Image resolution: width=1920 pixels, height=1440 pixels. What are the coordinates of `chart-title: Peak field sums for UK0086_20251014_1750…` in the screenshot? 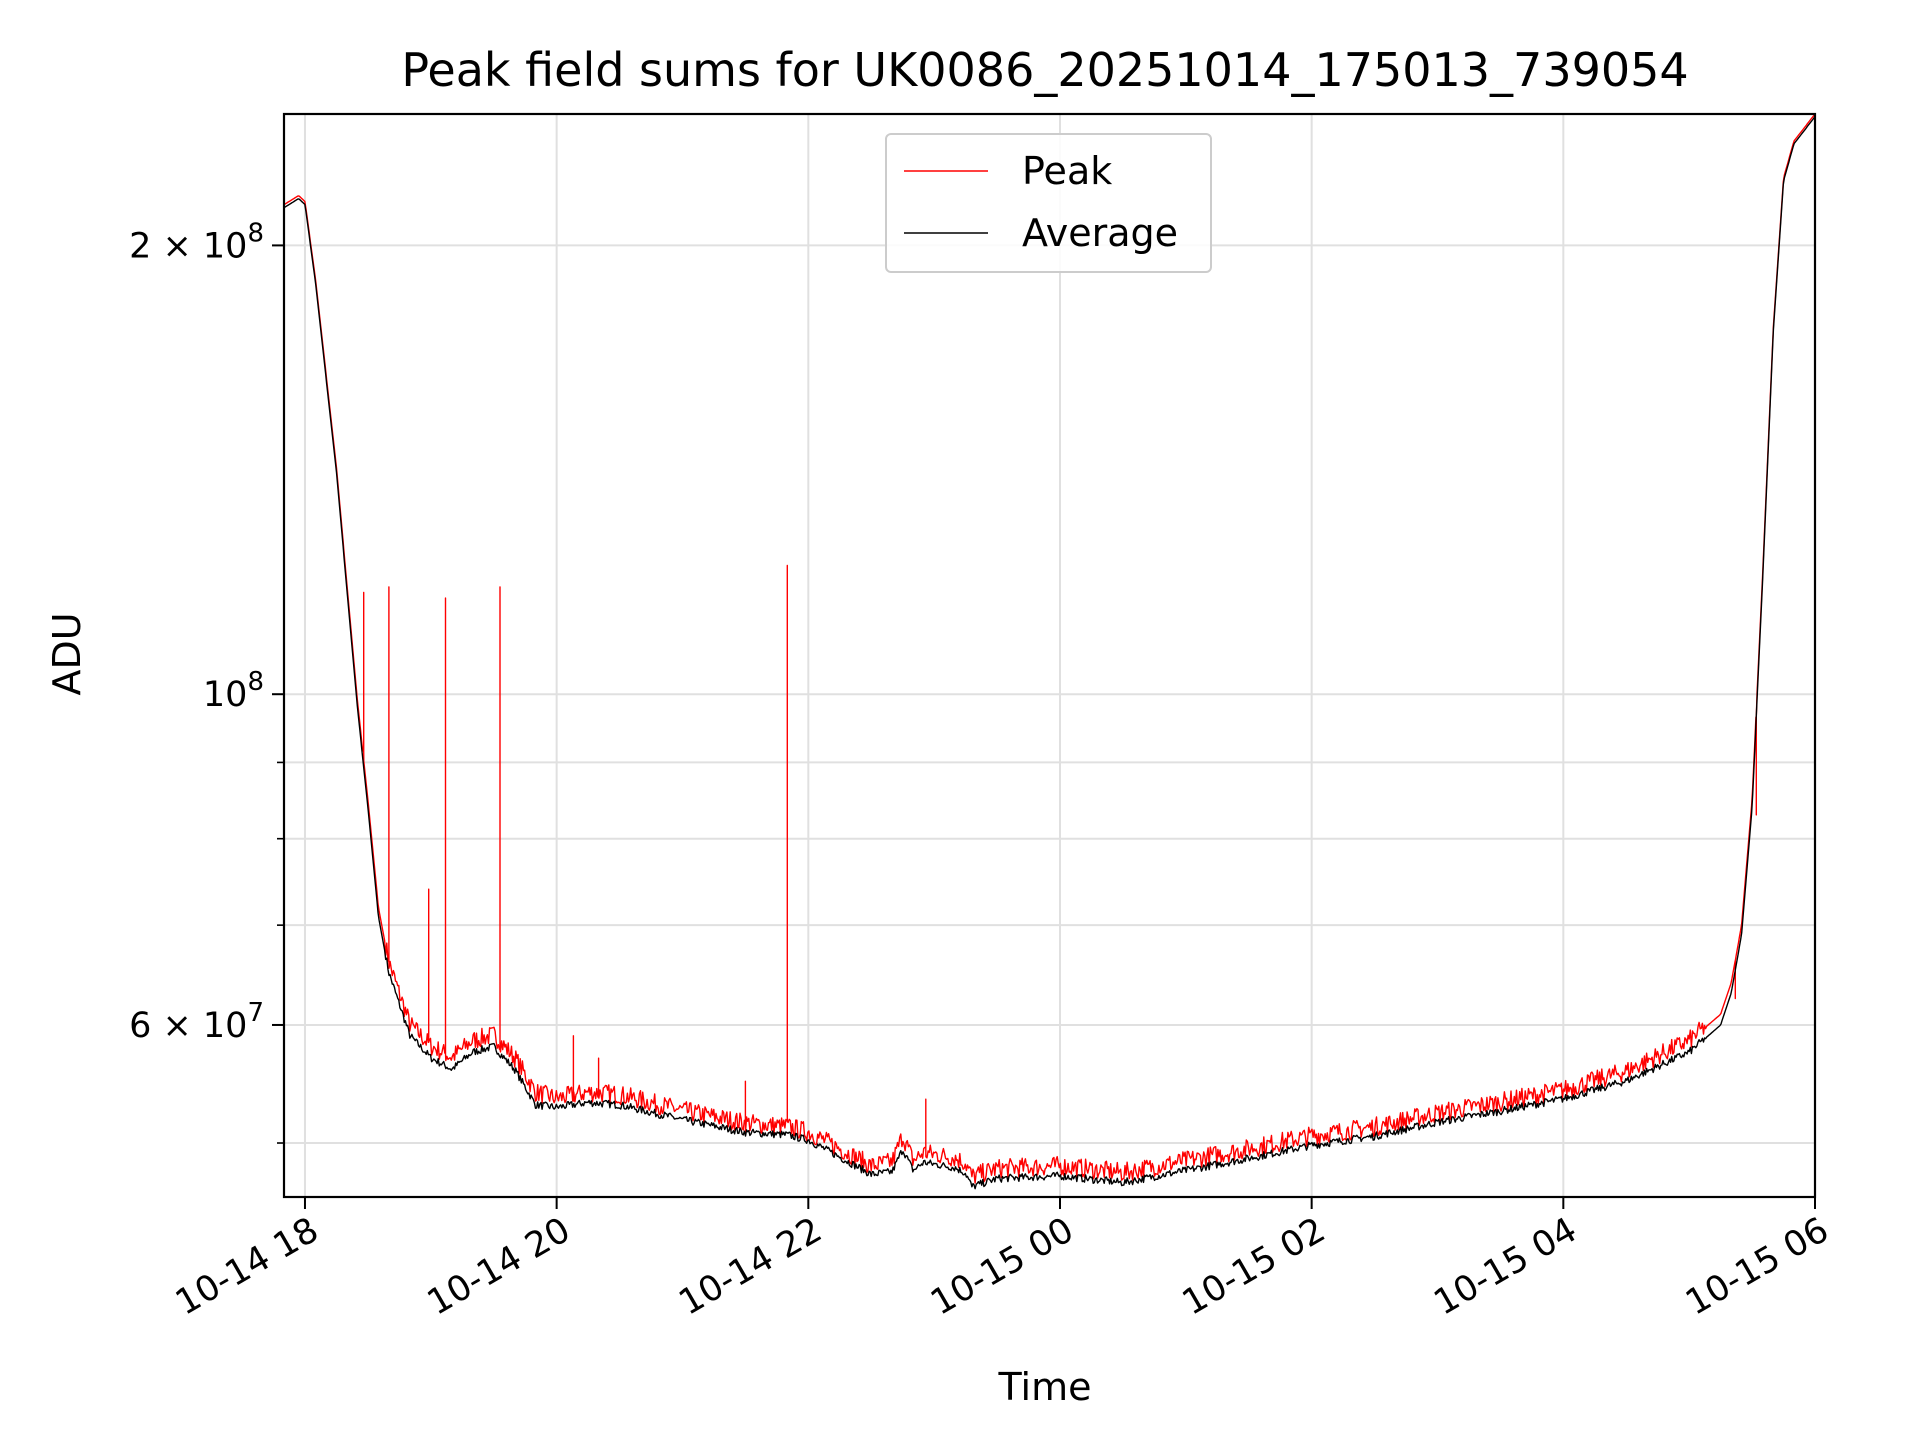 It's located at (1044, 70).